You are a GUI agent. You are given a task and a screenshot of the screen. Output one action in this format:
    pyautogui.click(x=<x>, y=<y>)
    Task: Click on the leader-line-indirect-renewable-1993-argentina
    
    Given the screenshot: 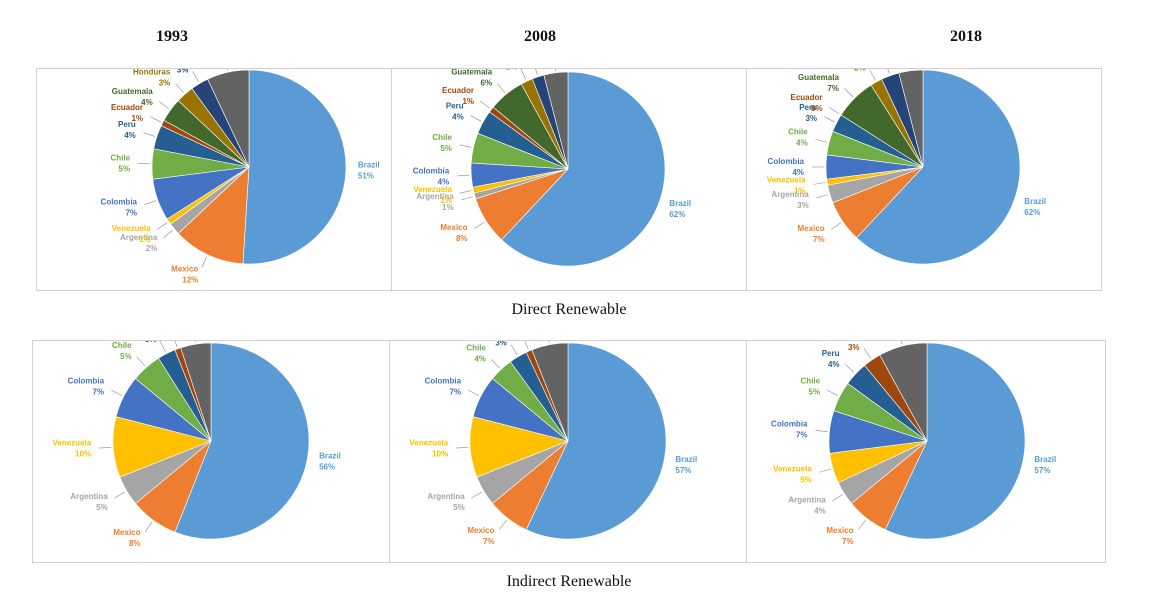 What is the action you would take?
    pyautogui.click(x=120, y=495)
    